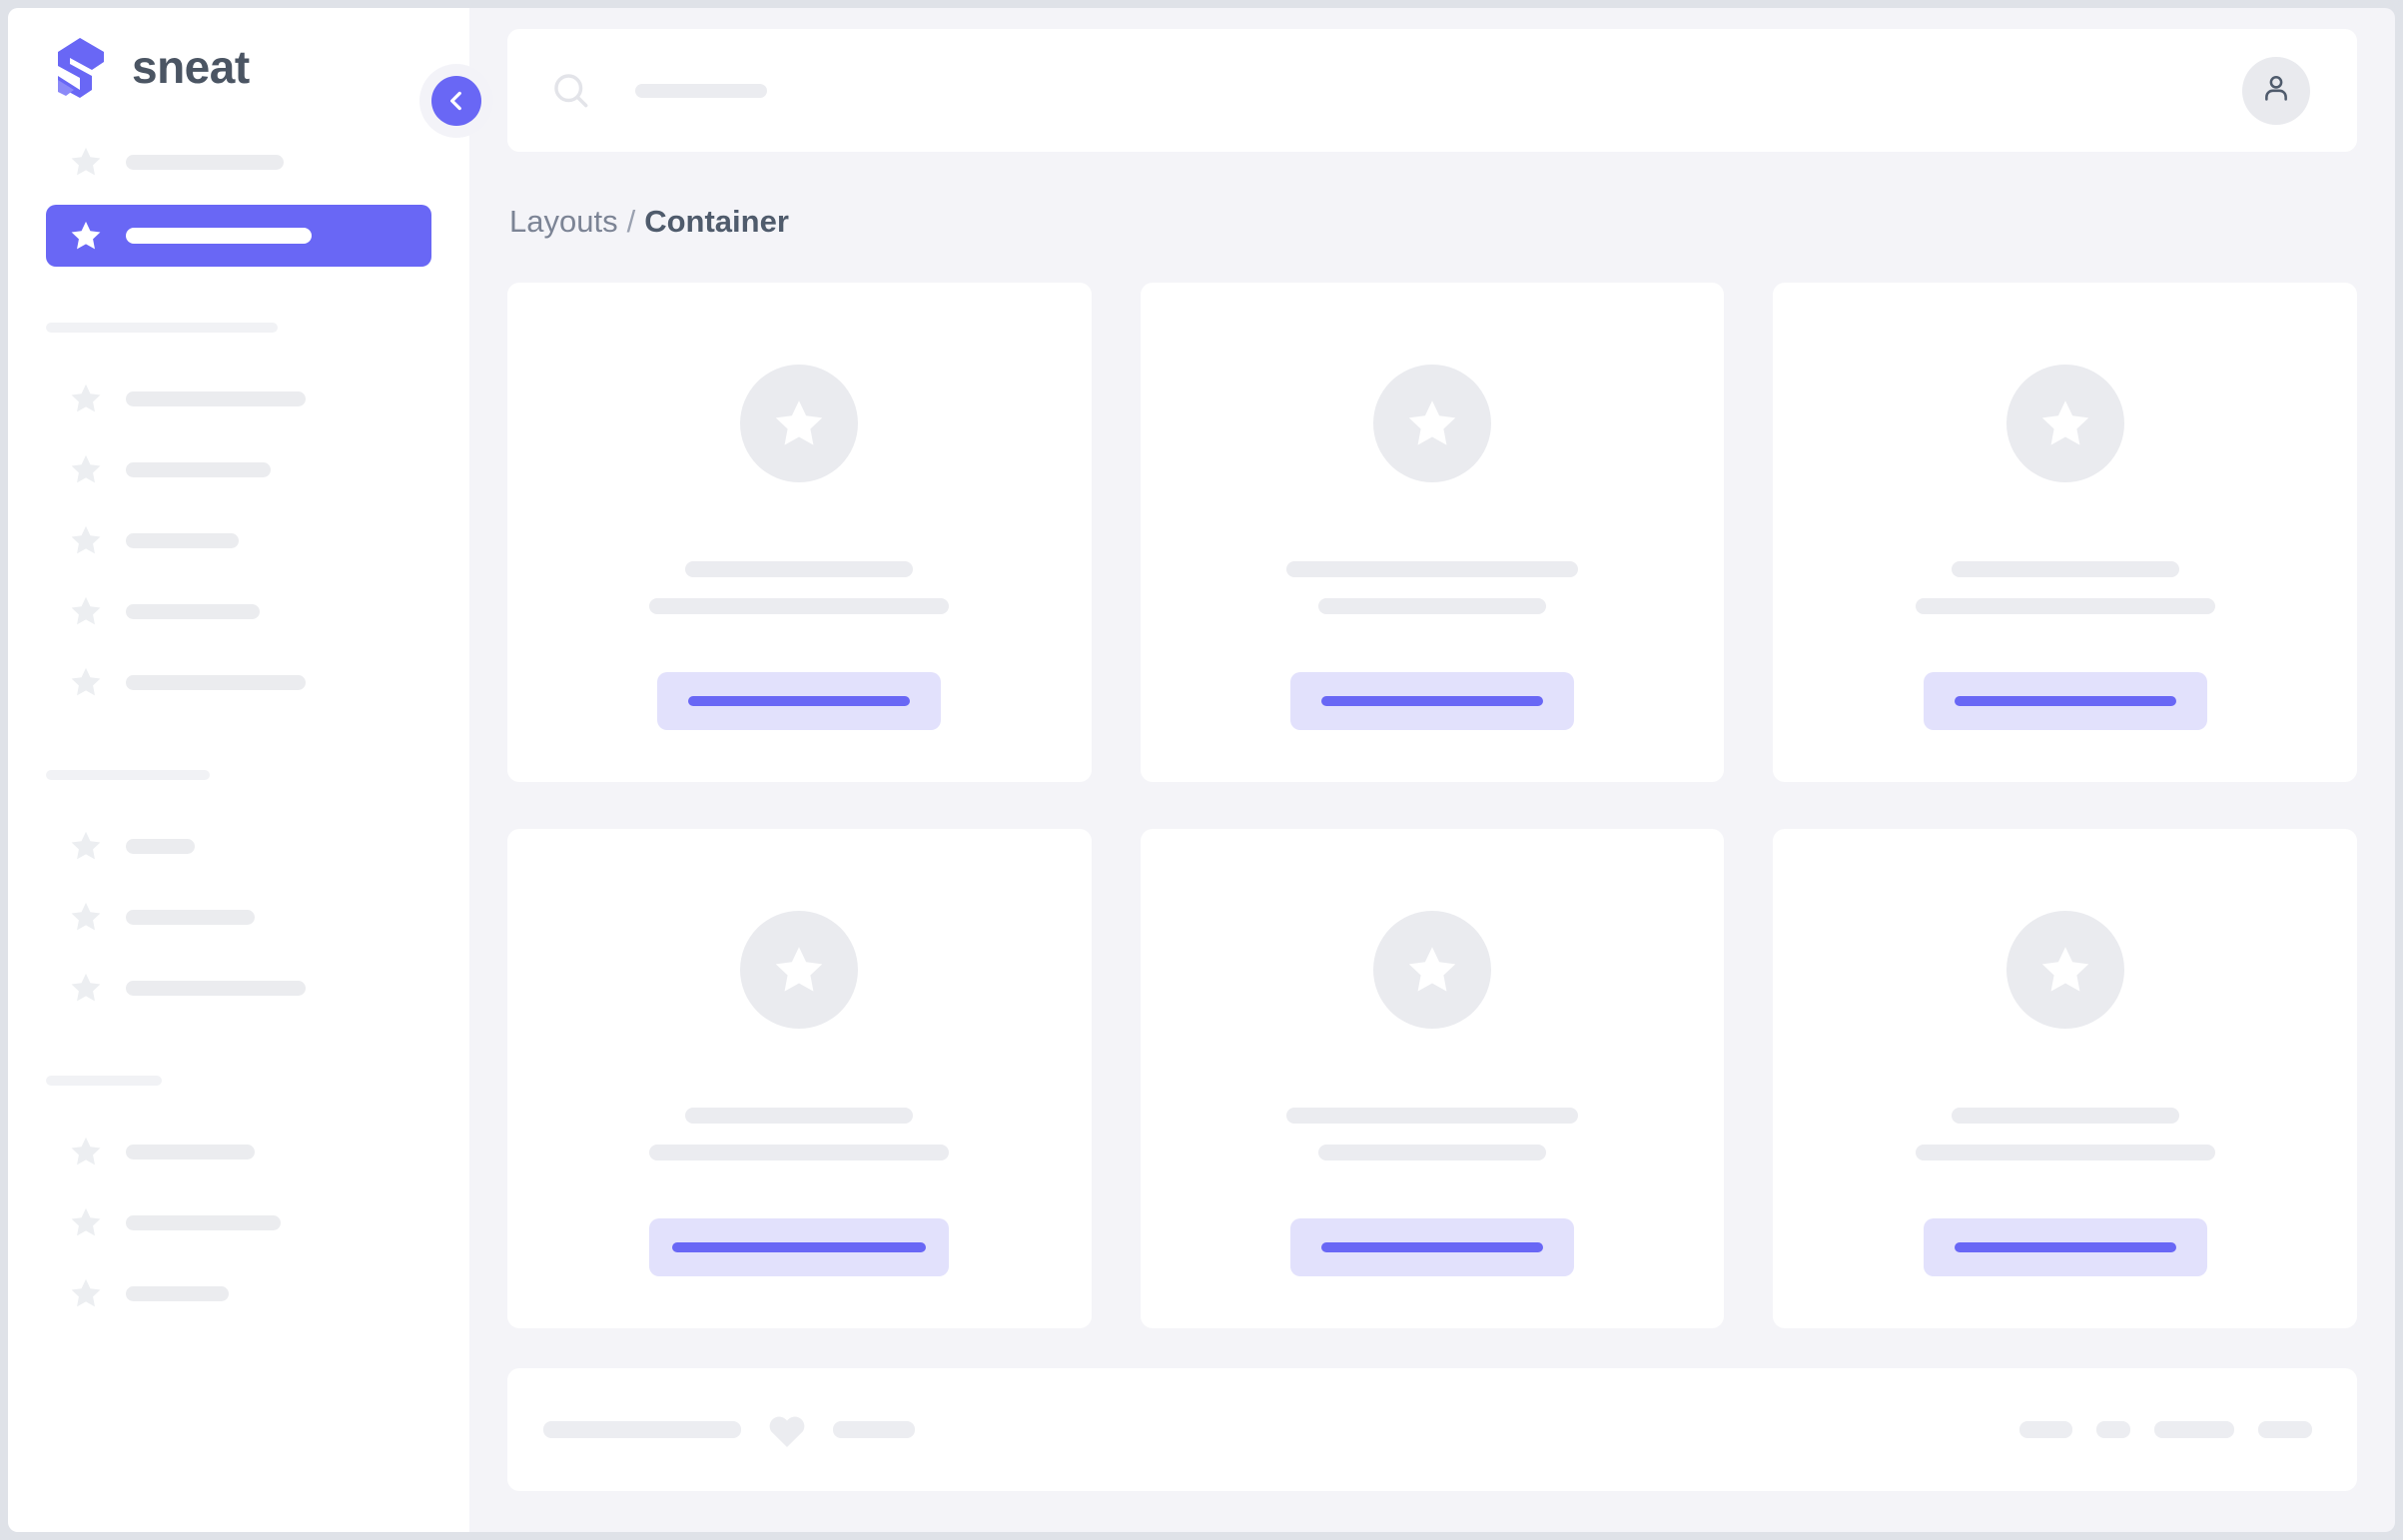  I want to click on footer-right-group, so click(2165, 1429).